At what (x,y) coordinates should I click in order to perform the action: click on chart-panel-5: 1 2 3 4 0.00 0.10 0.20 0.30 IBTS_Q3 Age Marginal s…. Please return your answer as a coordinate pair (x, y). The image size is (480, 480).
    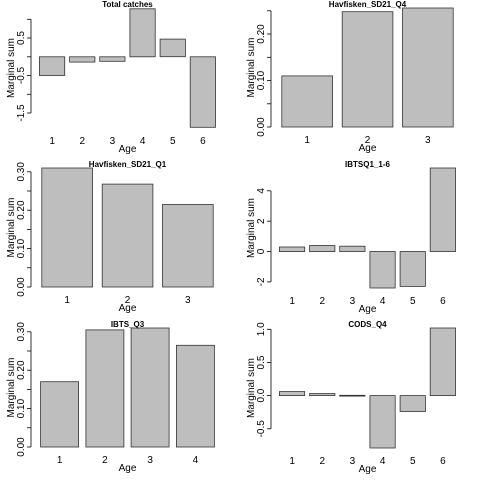
    Looking at the image, I should click on (110, 397).